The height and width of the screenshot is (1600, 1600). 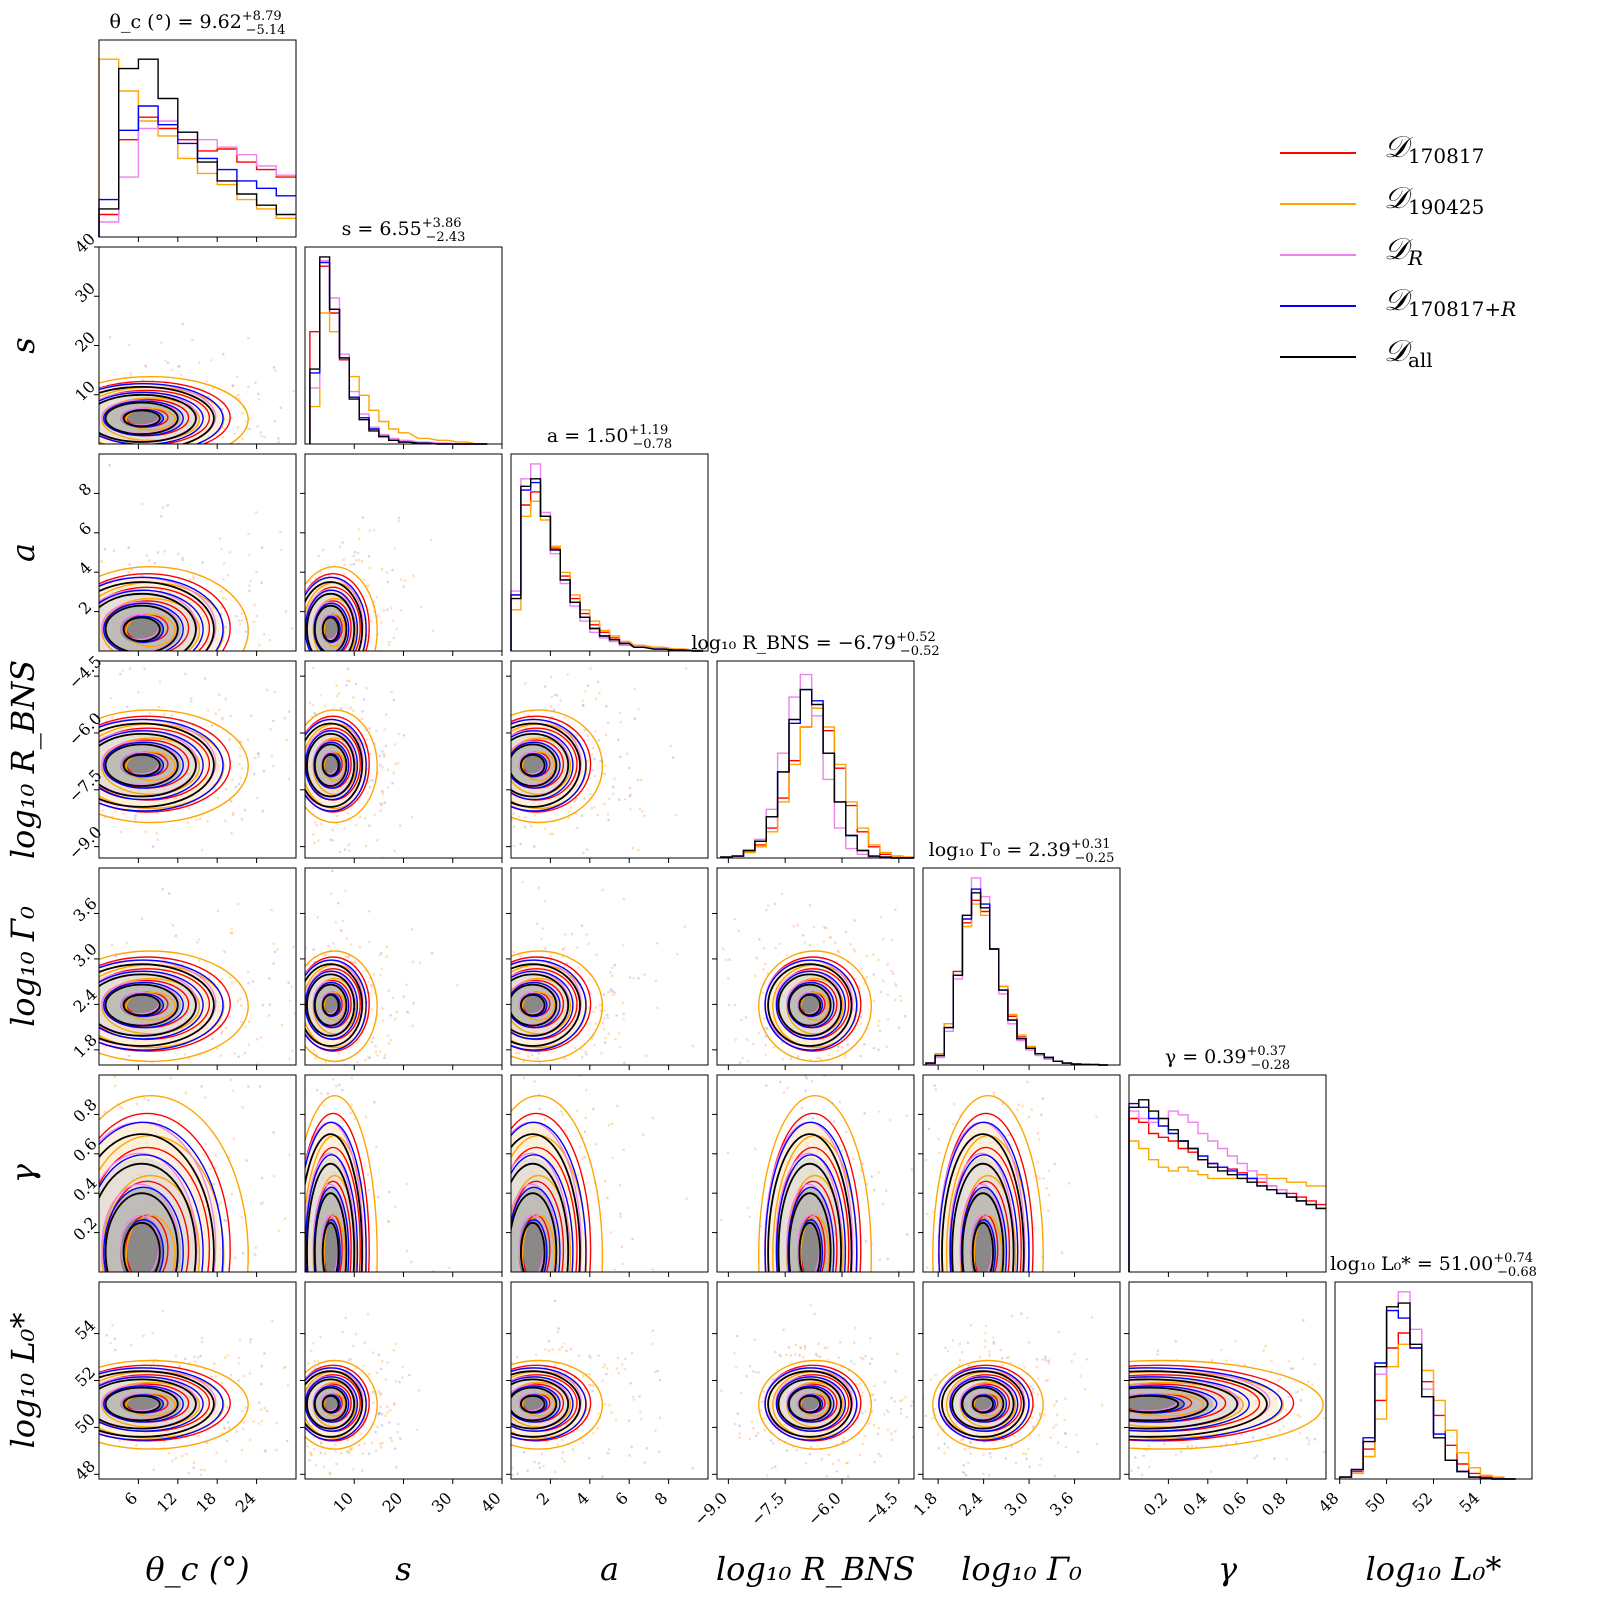 I want to click on hist-log10_R_BNS-D_all, so click(x=817, y=773).